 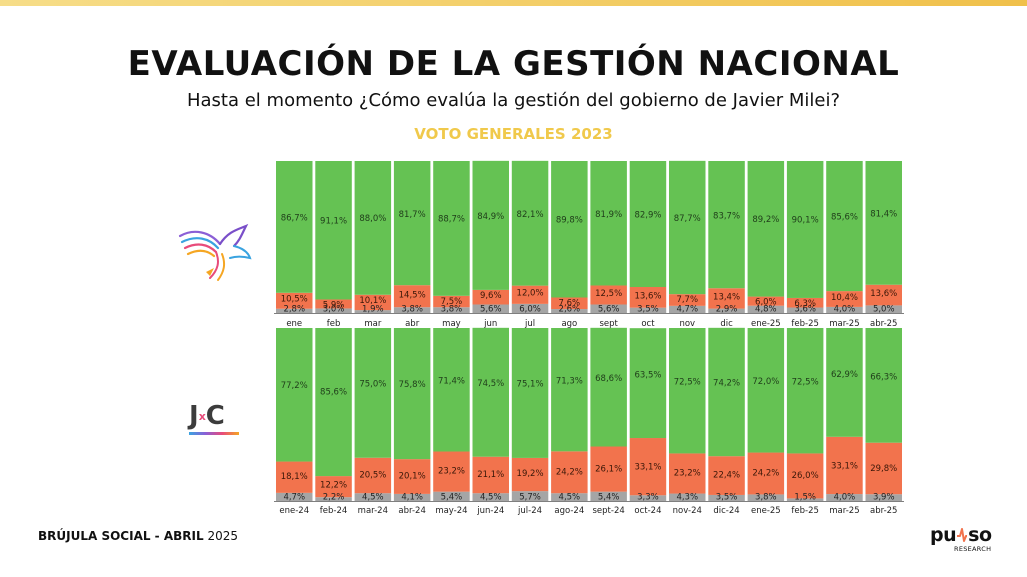 What do you see at coordinates (687, 219) in the screenshot?
I see `data-label-green: 87,7%` at bounding box center [687, 219].